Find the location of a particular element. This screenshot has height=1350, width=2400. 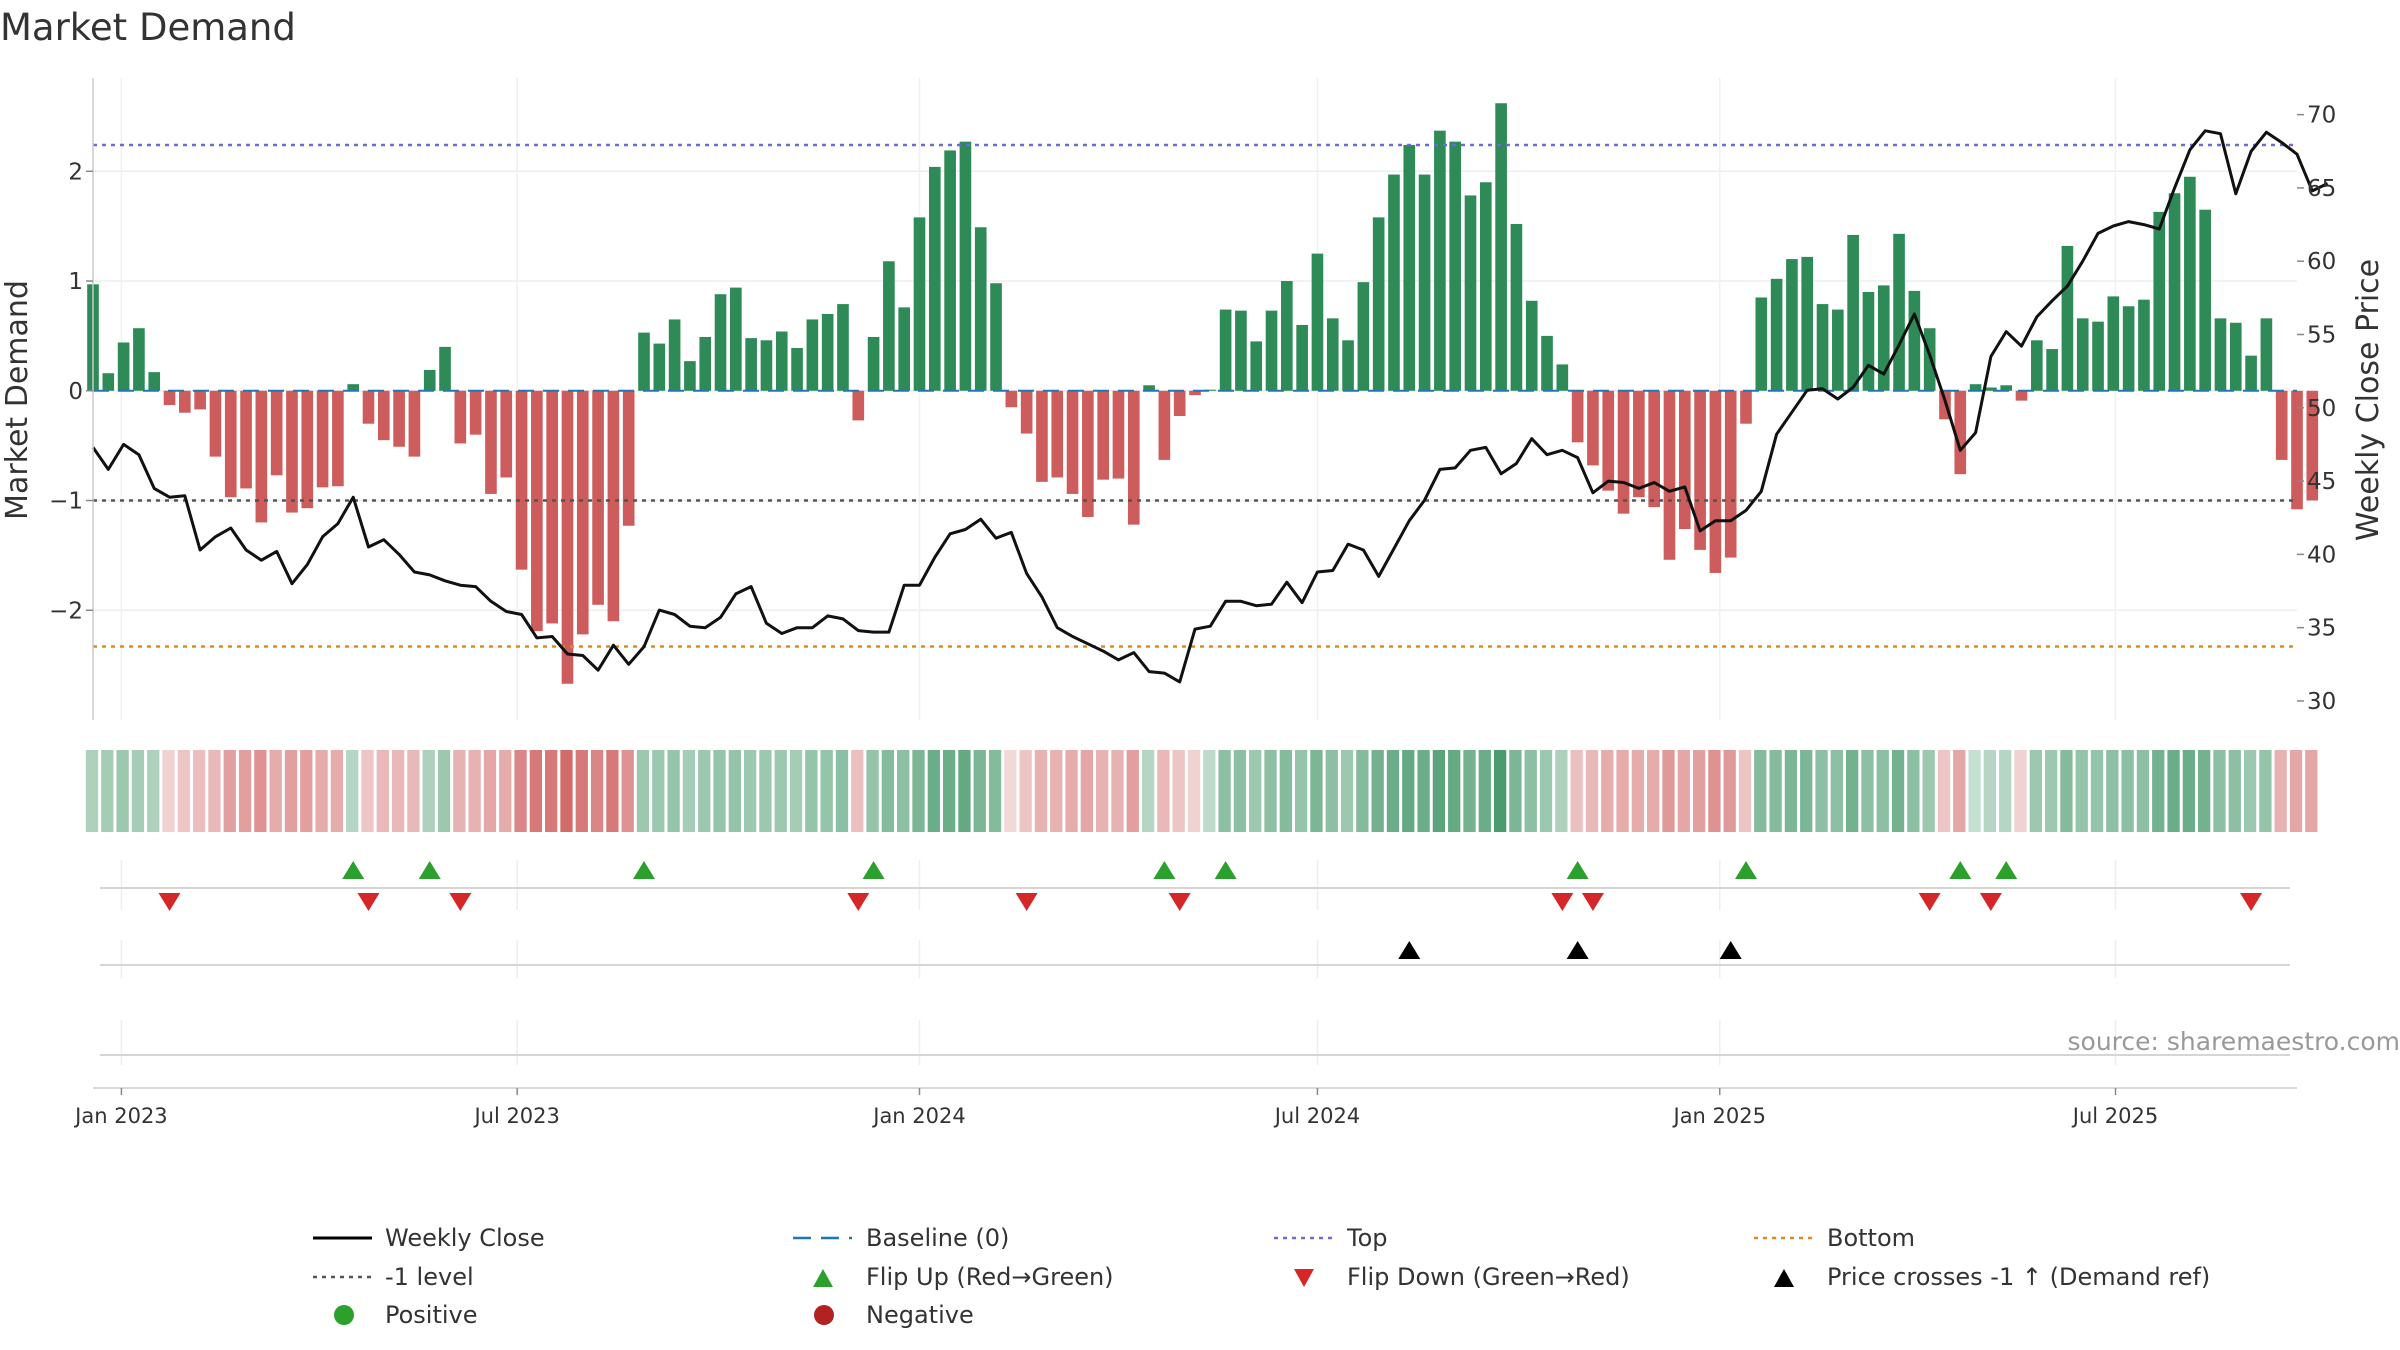

y2-axis-label: Weekly Close Price is located at coordinates (2368, 400).